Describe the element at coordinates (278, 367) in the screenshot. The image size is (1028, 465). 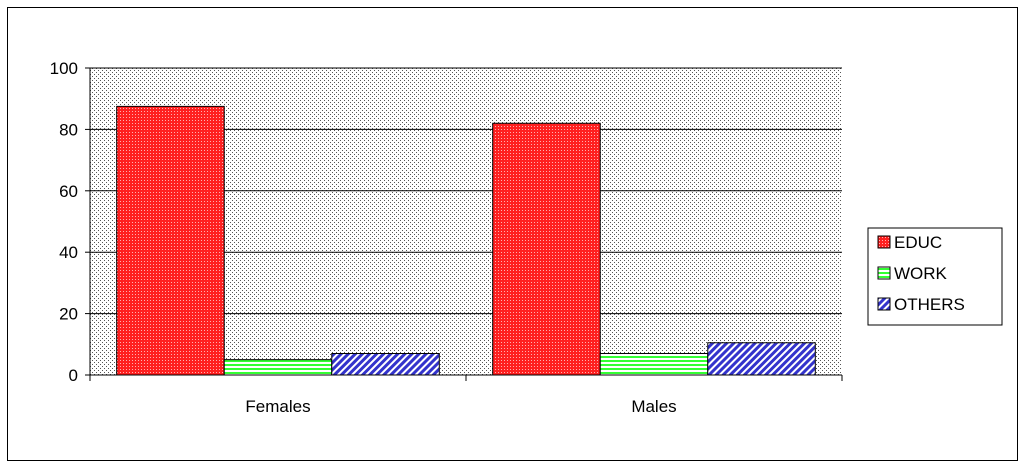
I see `bar-work-females` at that location.